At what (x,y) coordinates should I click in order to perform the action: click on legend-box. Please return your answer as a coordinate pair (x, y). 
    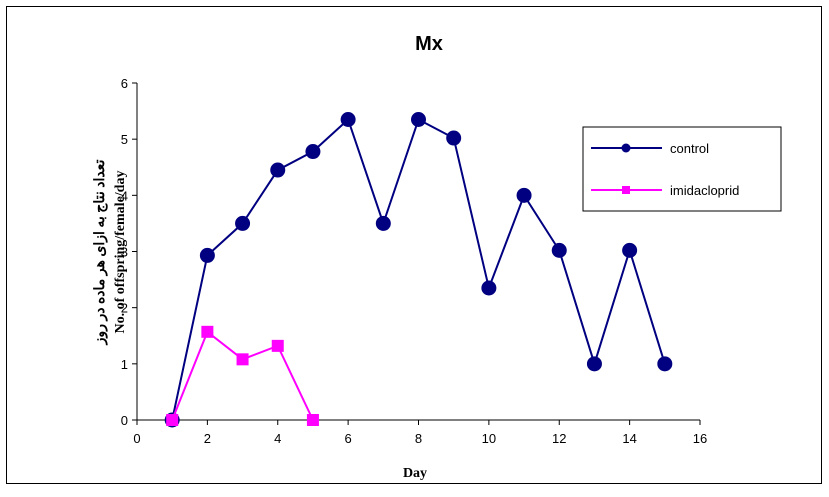
    Looking at the image, I should click on (682, 169).